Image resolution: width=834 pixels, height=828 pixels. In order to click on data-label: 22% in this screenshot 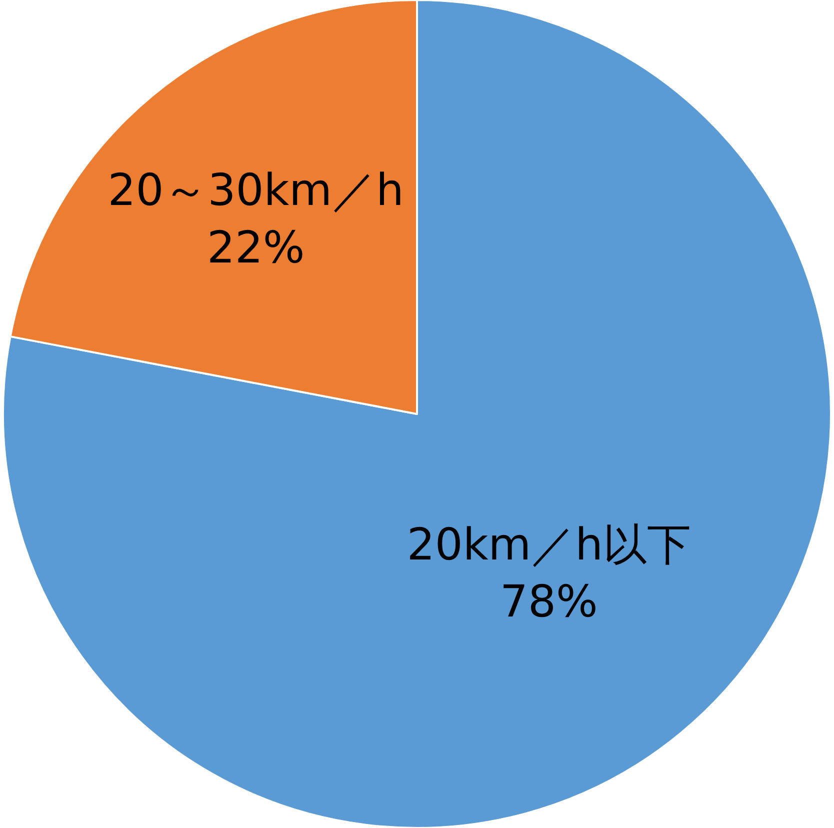, I will do `click(255, 248)`.